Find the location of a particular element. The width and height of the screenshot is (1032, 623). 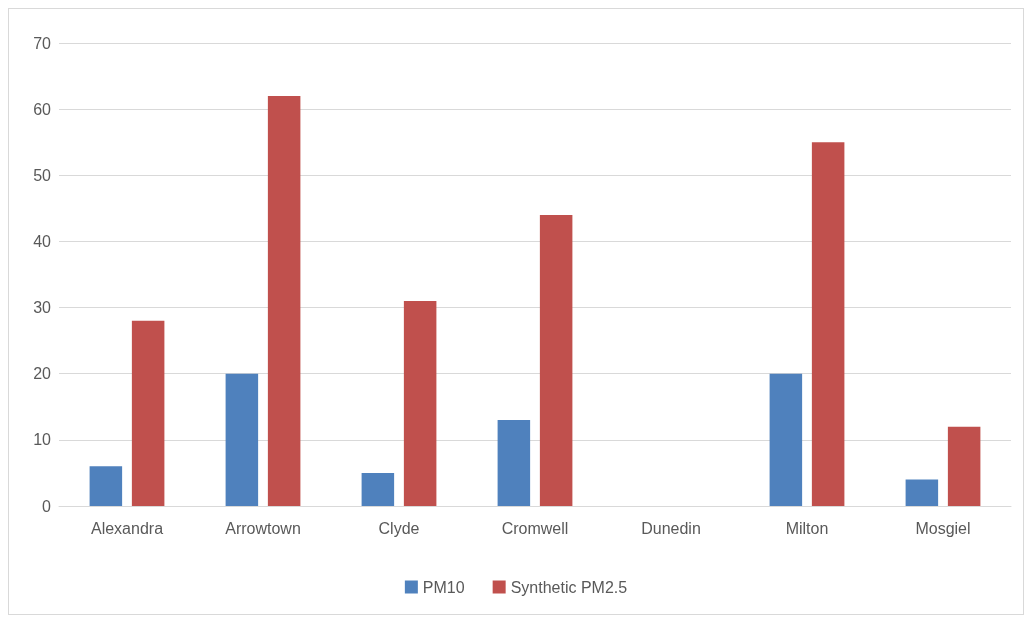

y-tick-label: 40 is located at coordinates (42, 241).